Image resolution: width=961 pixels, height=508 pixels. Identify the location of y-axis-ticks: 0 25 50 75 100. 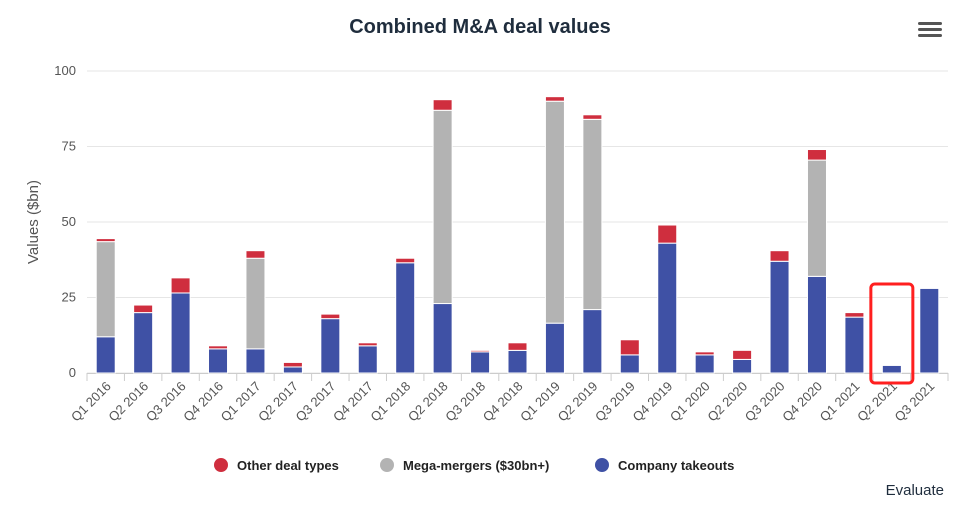
(65, 221).